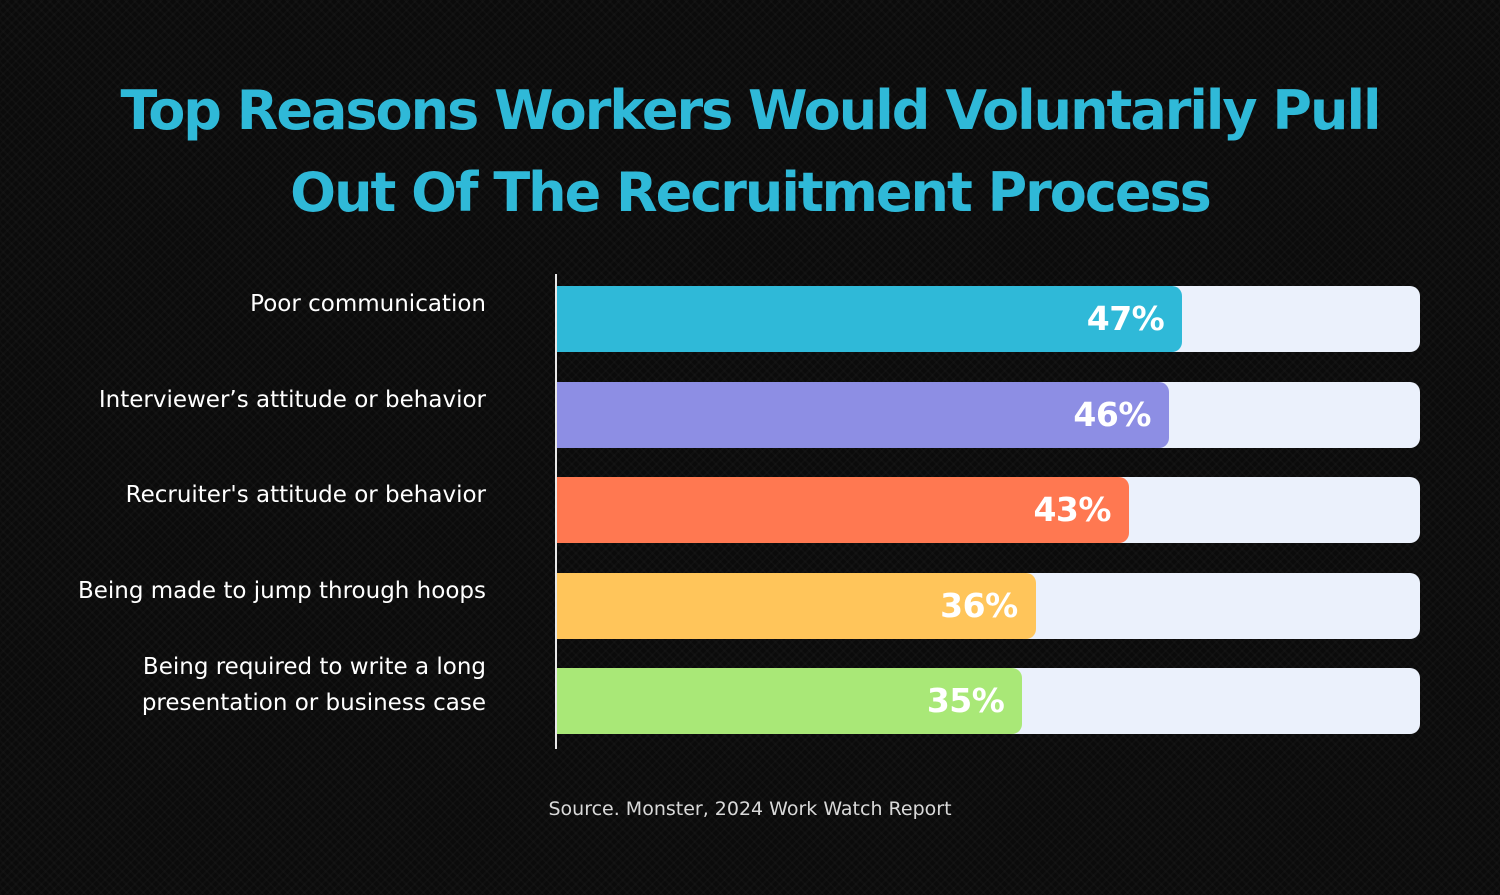 Image resolution: width=1500 pixels, height=895 pixels. I want to click on source-note: Source. Monster, 2024 Work Watch Report, so click(750, 809).